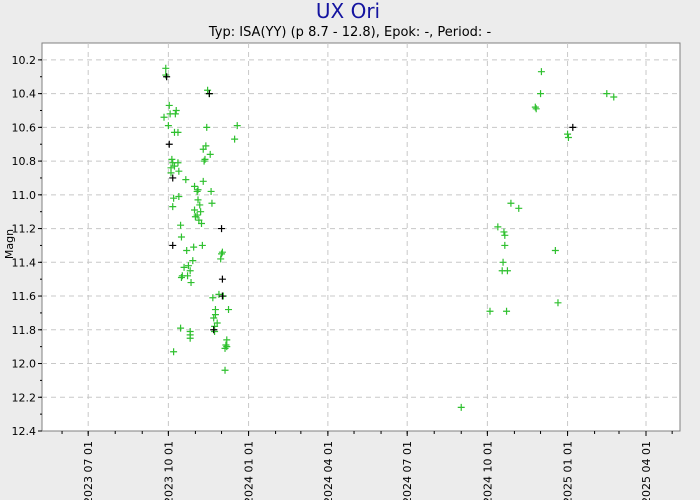  I want to click on y-tick-label: 11.2, so click(24, 229).